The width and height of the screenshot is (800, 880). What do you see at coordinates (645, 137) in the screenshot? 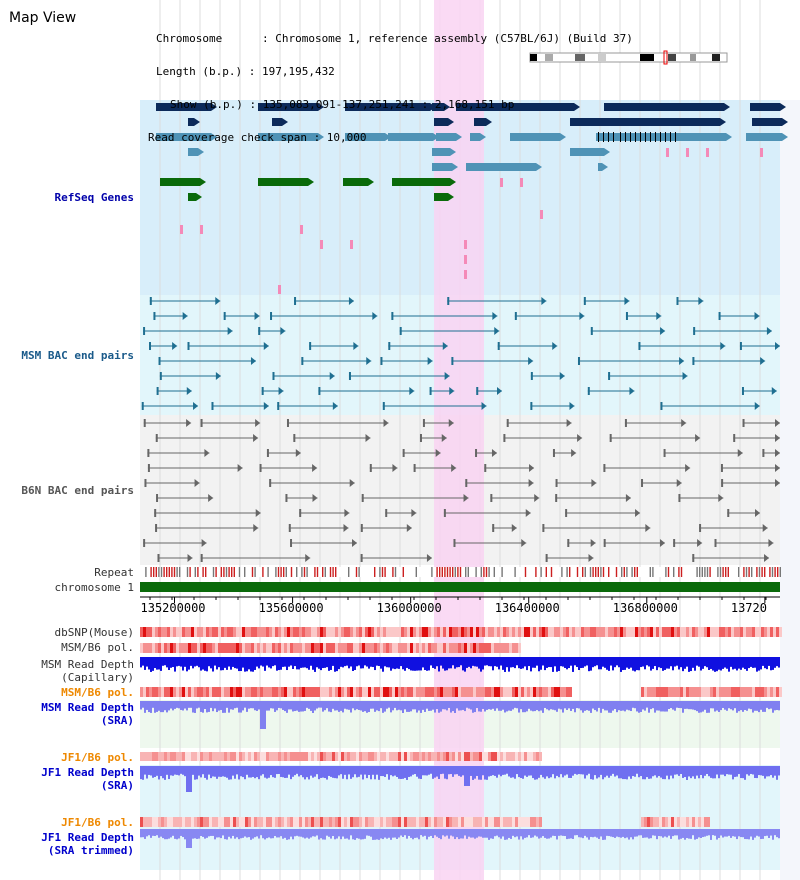
I see `exon-tick` at bounding box center [645, 137].